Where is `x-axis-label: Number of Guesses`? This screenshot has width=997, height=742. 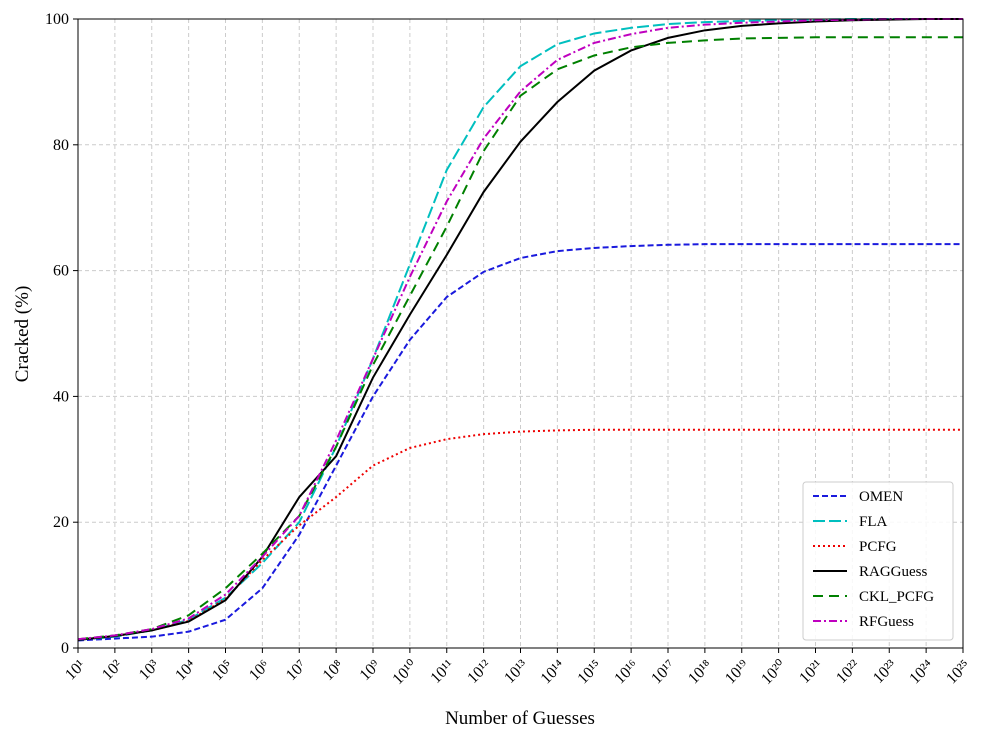
x-axis-label: Number of Guesses is located at coordinates (520, 718).